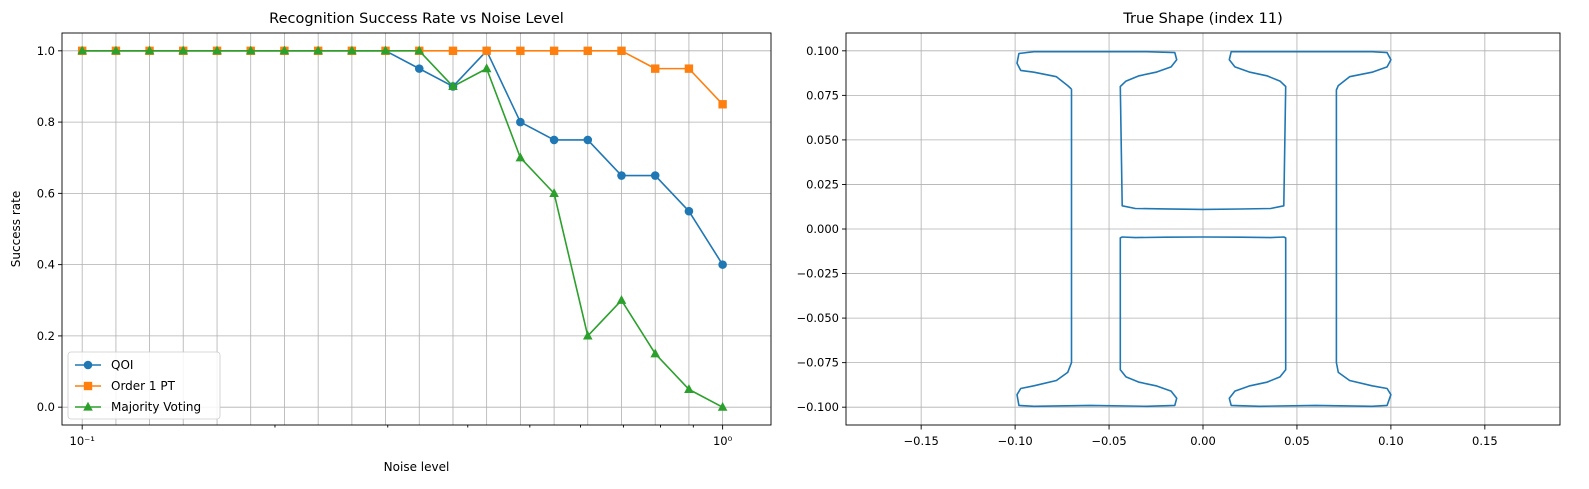 Image resolution: width=1589 pixels, height=489 pixels. I want to click on x-tick-label: 10⁻¹, so click(82, 441).